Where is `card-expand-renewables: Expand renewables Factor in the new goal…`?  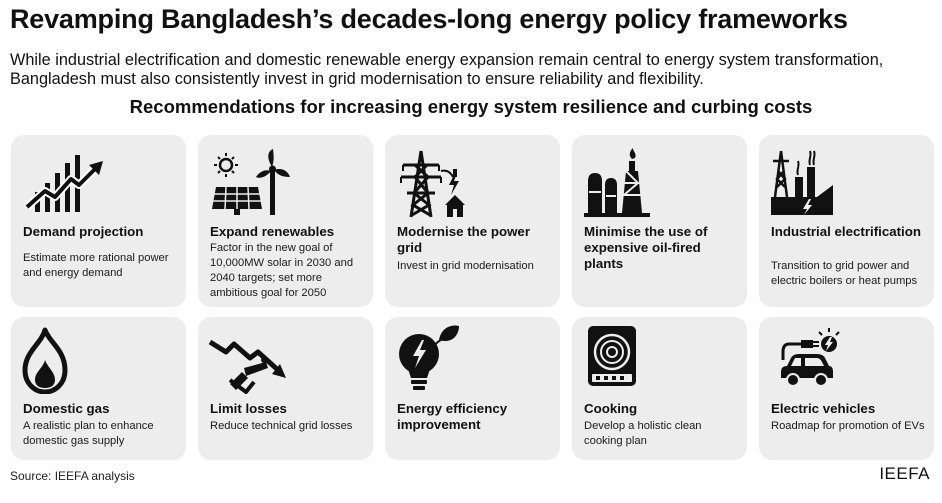 card-expand-renewables: Expand renewables Factor in the new goal… is located at coordinates (285, 221).